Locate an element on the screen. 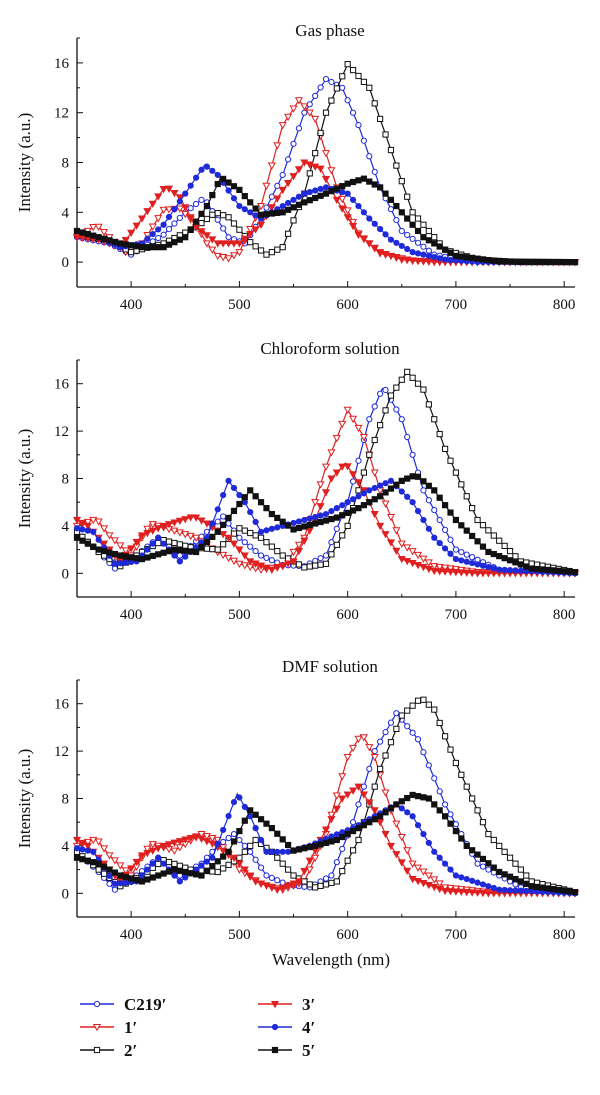 The image size is (600, 1095). legend-marker is located at coordinates (275, 1004).